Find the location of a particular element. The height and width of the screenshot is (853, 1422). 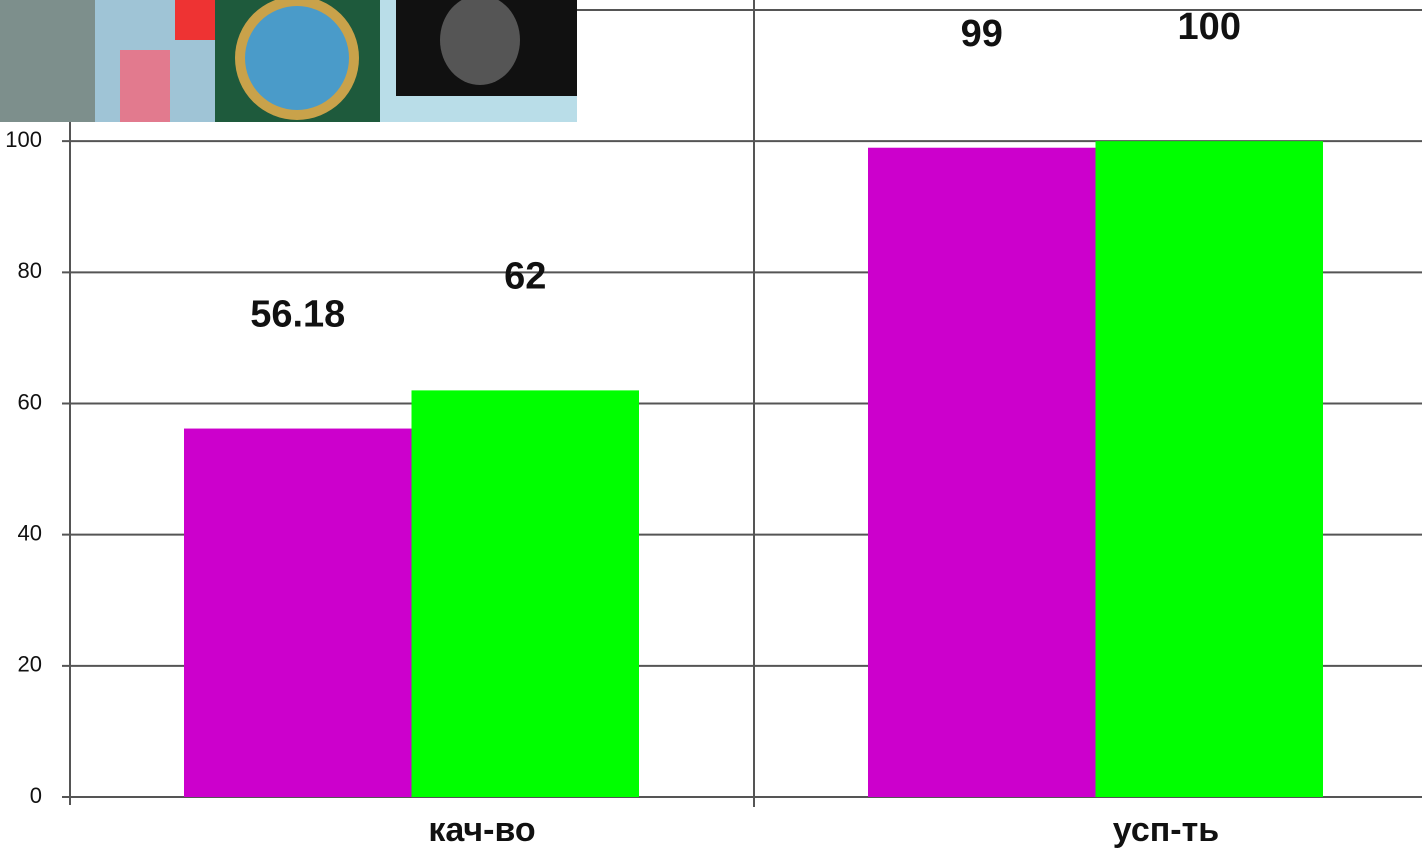

y-tick-label: 0 is located at coordinates (36, 795).